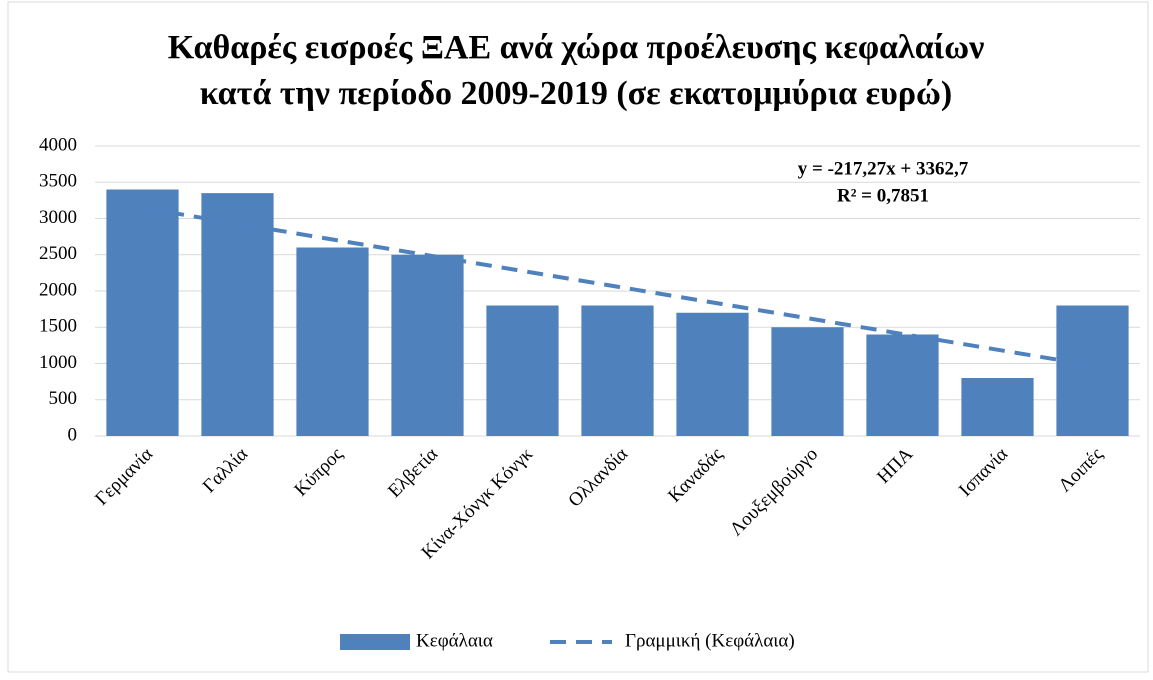 This screenshot has height=680, width=1153. What do you see at coordinates (1080, 469) in the screenshot?
I see `x-tick-label: Λοιπές` at bounding box center [1080, 469].